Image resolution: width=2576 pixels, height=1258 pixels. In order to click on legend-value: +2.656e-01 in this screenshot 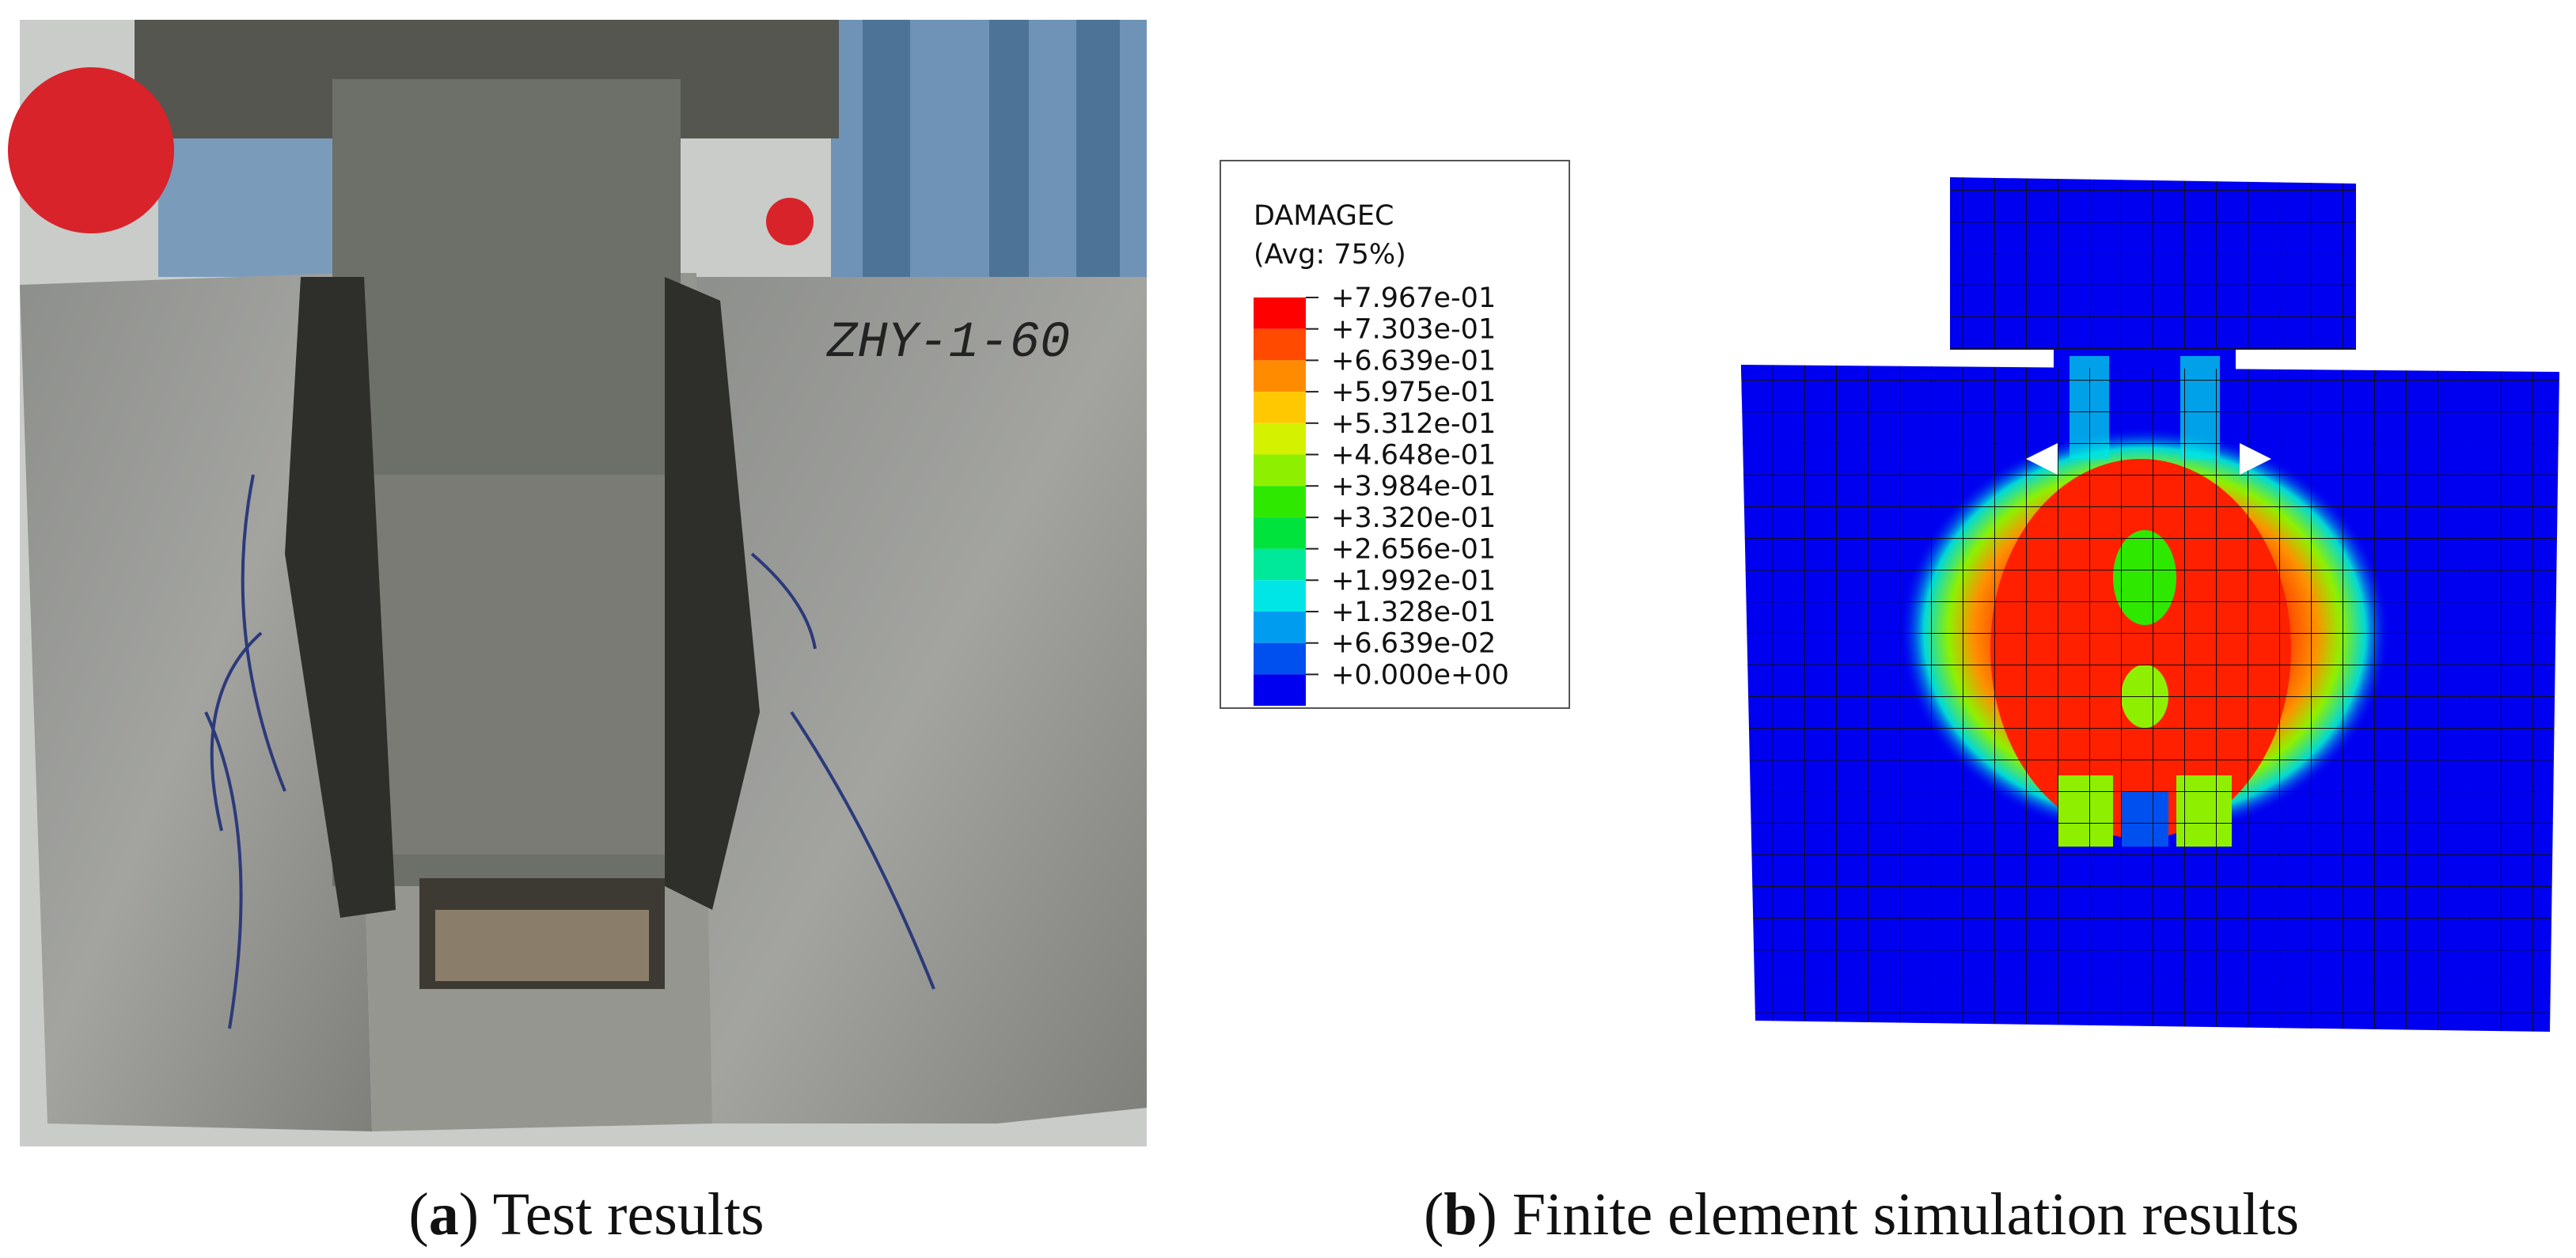, I will do `click(1413, 550)`.